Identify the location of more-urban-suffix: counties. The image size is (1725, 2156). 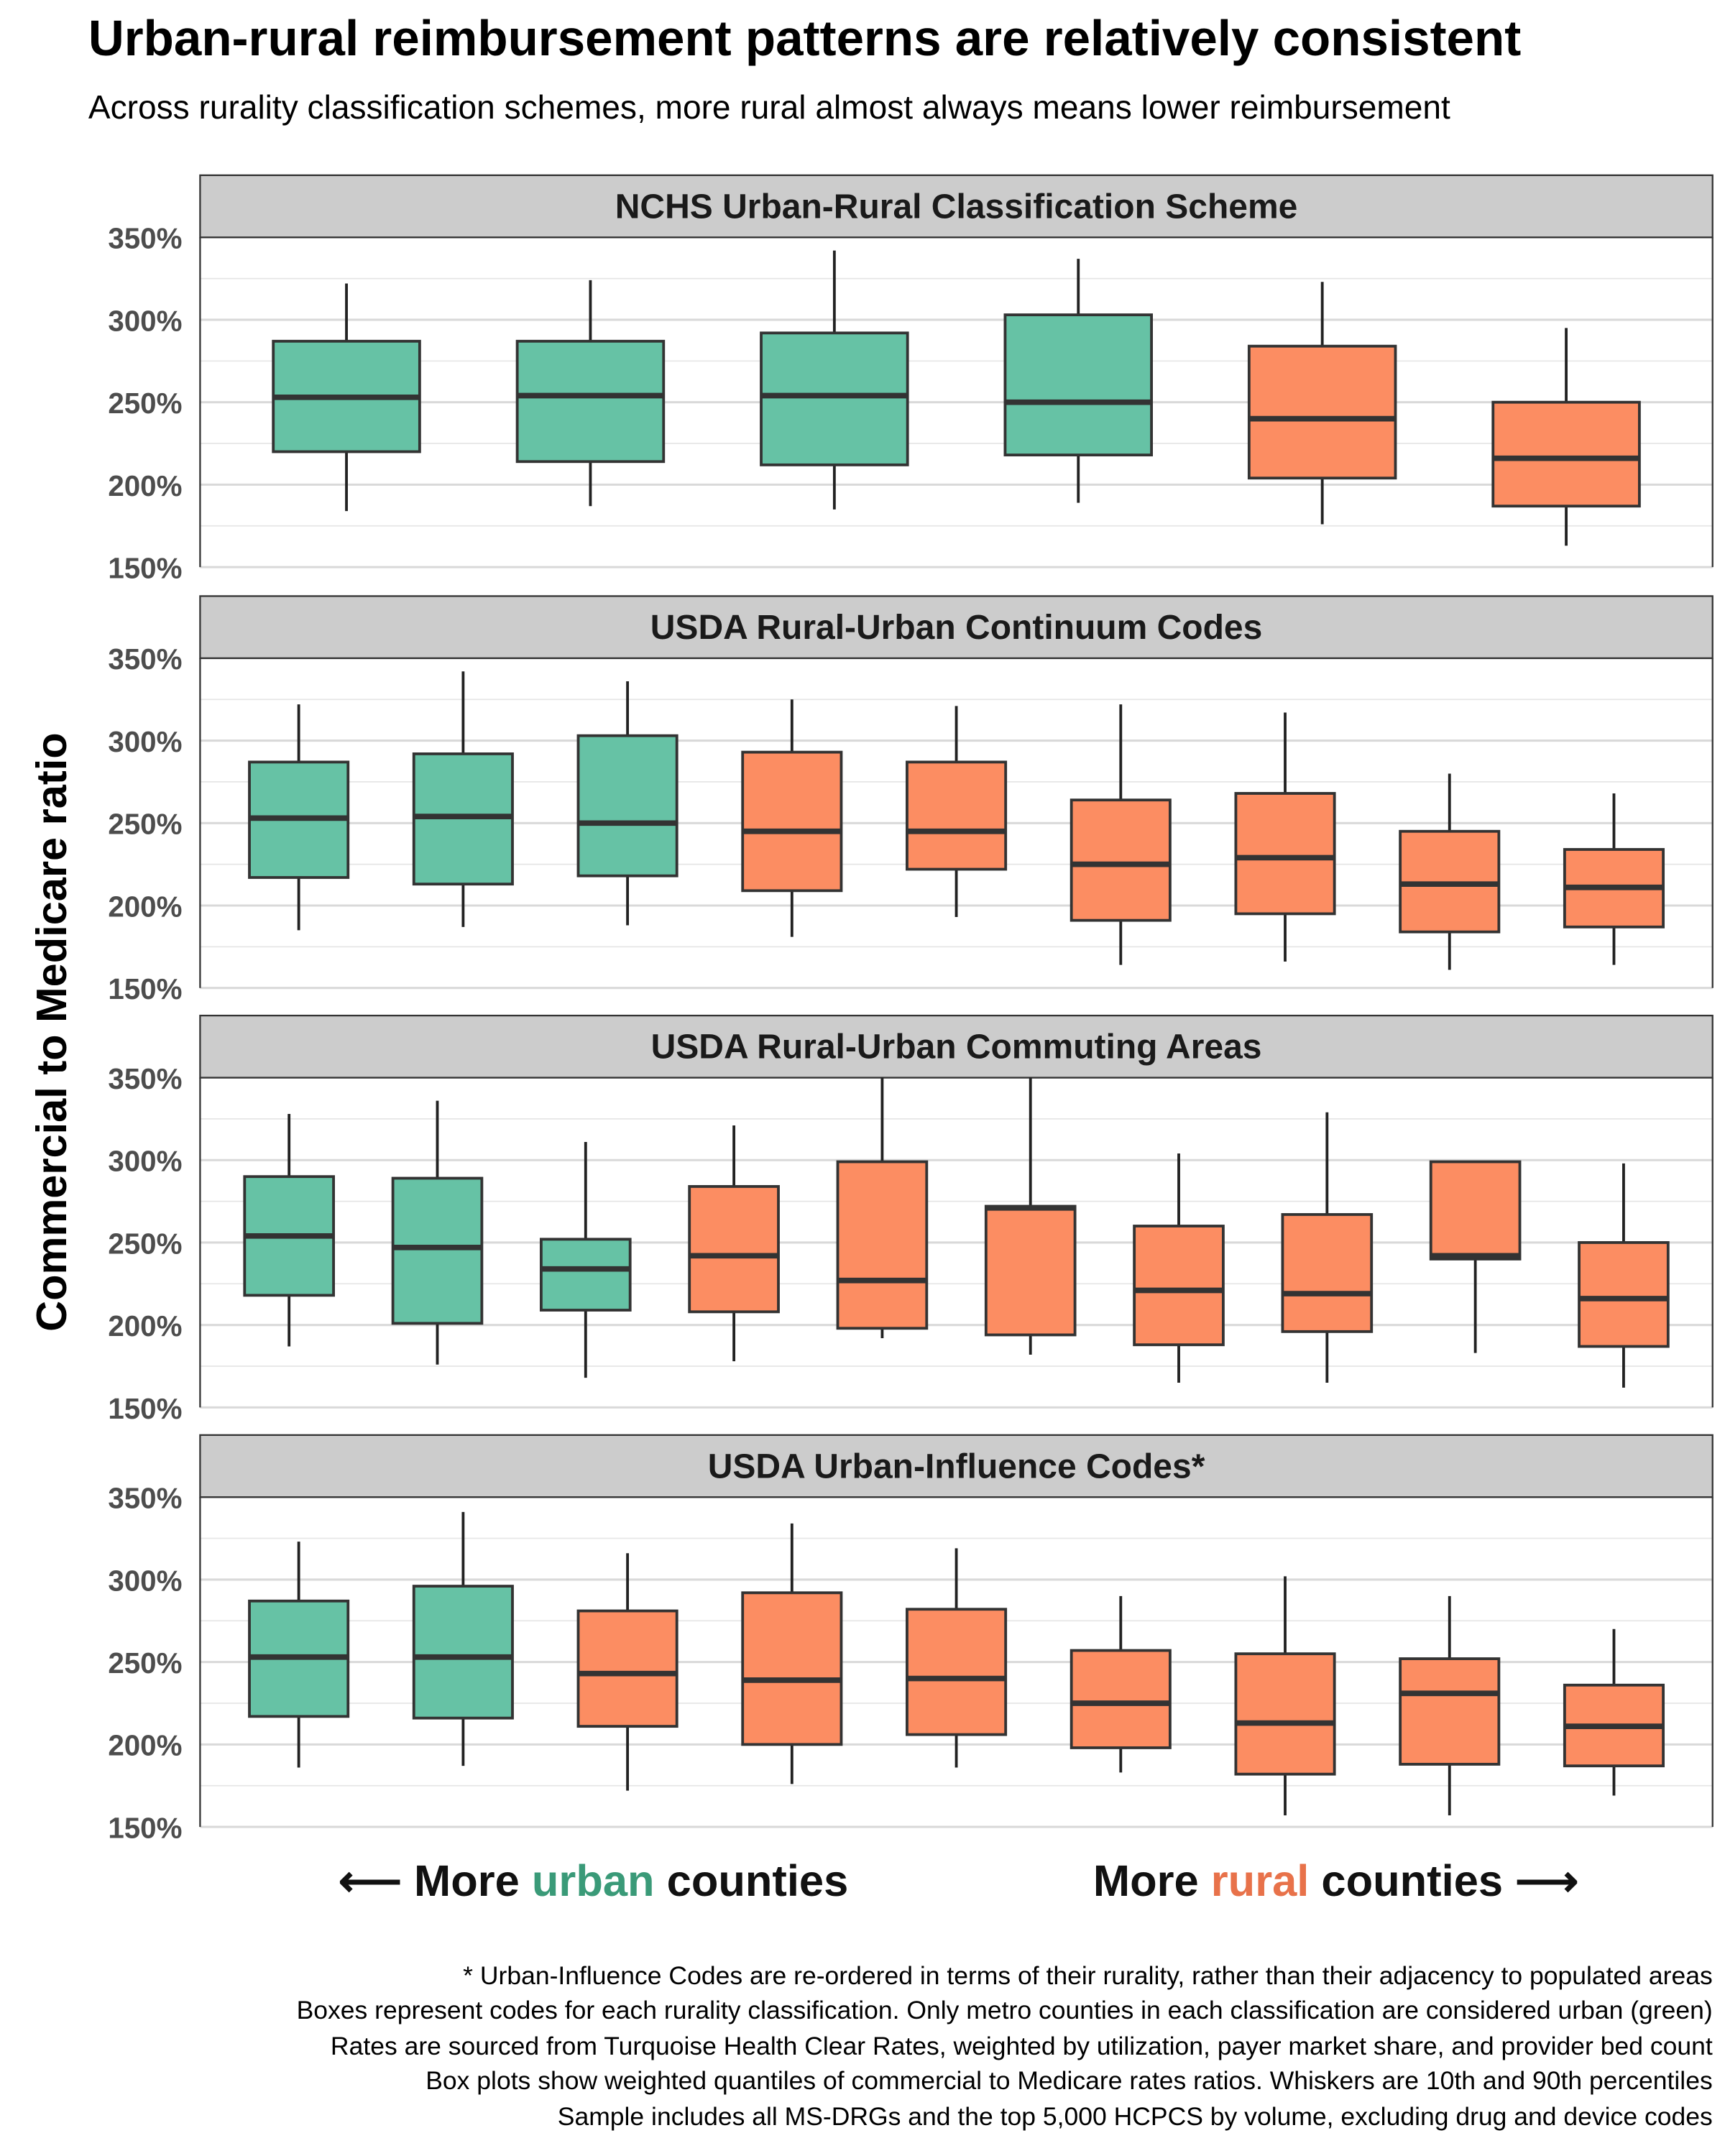
(752, 1881).